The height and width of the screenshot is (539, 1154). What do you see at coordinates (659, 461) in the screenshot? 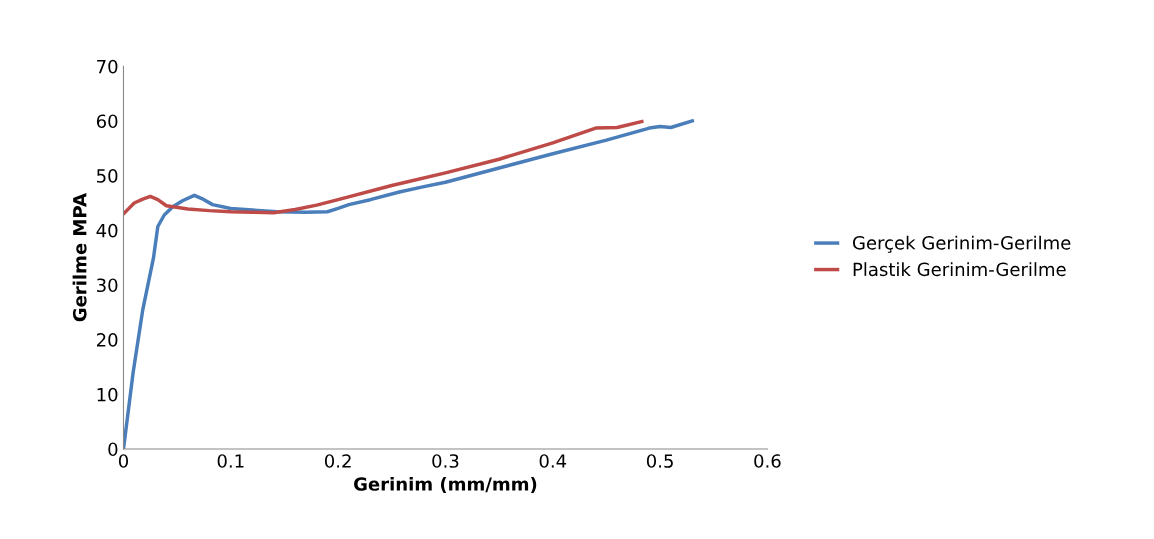
I see `x-tick-label: 0.5` at bounding box center [659, 461].